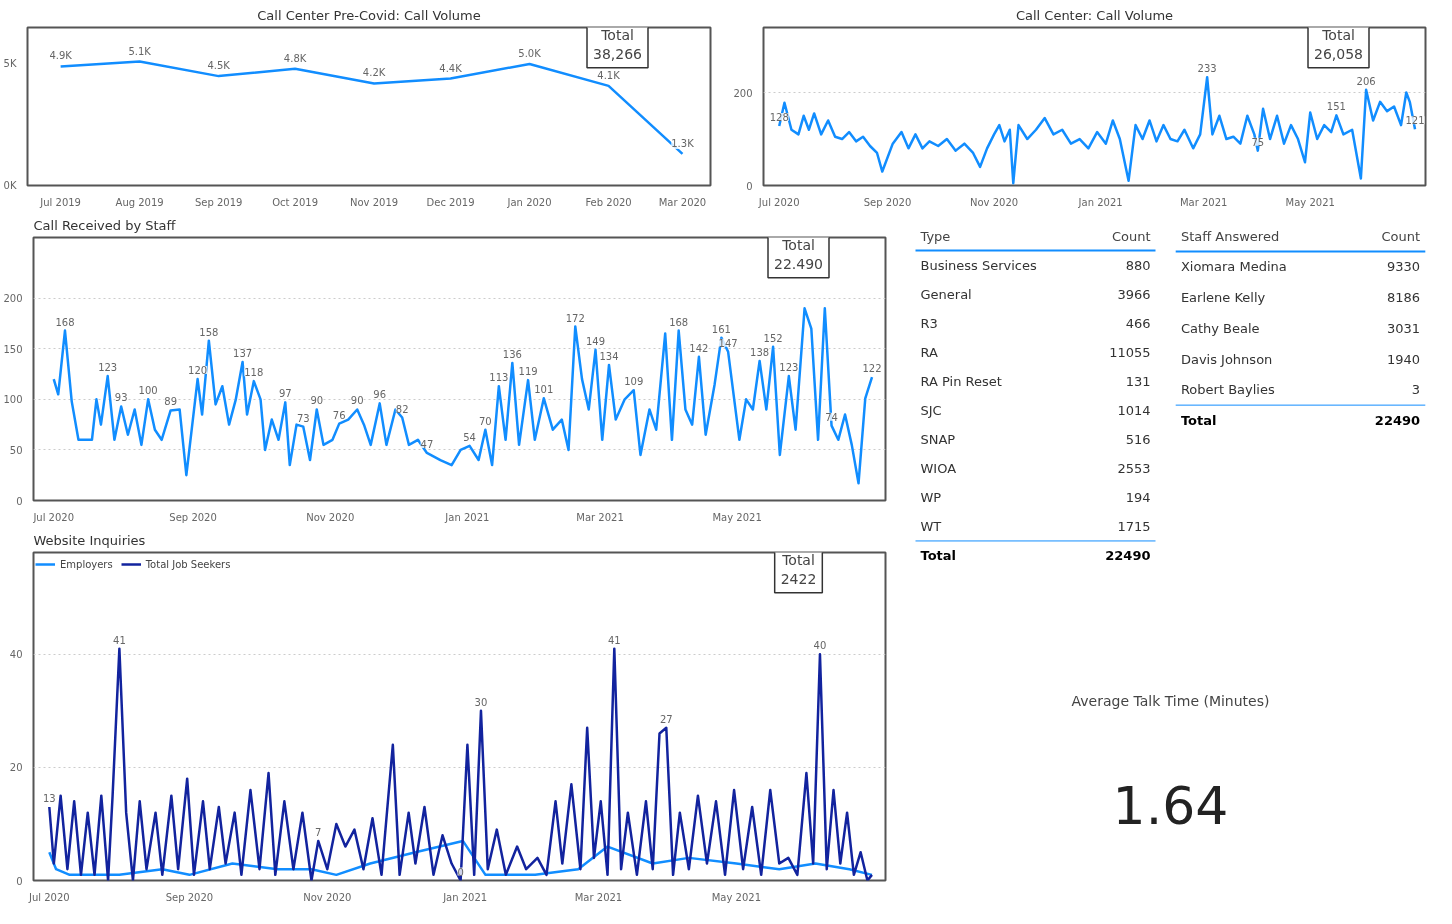 The image size is (1452, 924). Describe the element at coordinates (139, 202) in the screenshot. I see `x-tick-label: Aug 2019` at that location.